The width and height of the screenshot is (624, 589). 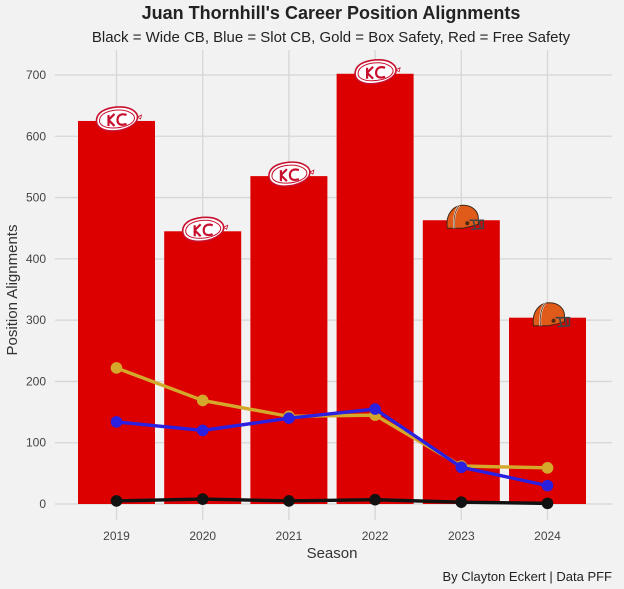 What do you see at coordinates (36, 198) in the screenshot?
I see `y-tick-label: 500` at bounding box center [36, 198].